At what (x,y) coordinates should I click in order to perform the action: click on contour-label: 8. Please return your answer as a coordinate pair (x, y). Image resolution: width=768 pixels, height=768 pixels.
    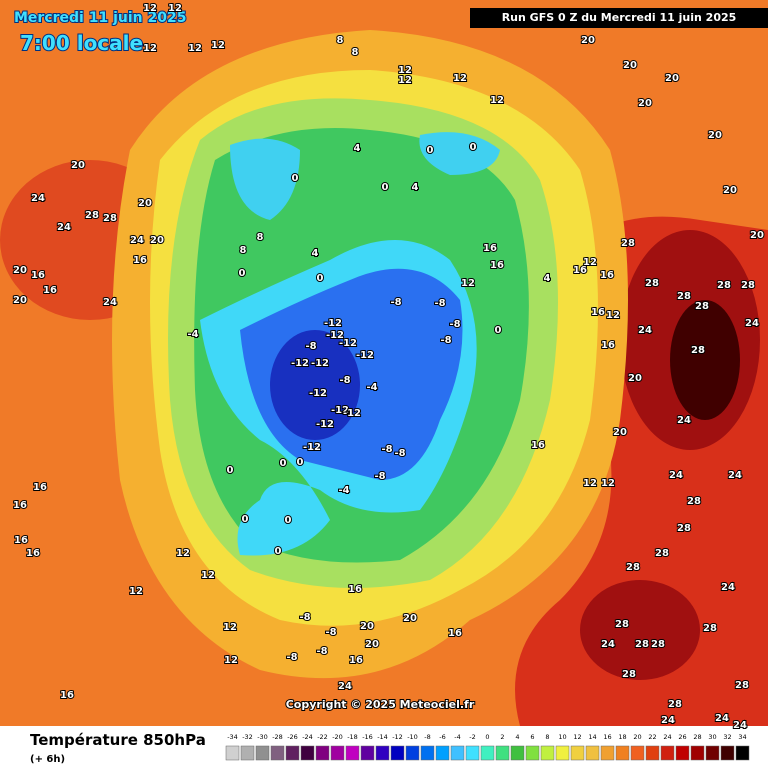
    Looking at the image, I should click on (260, 237).